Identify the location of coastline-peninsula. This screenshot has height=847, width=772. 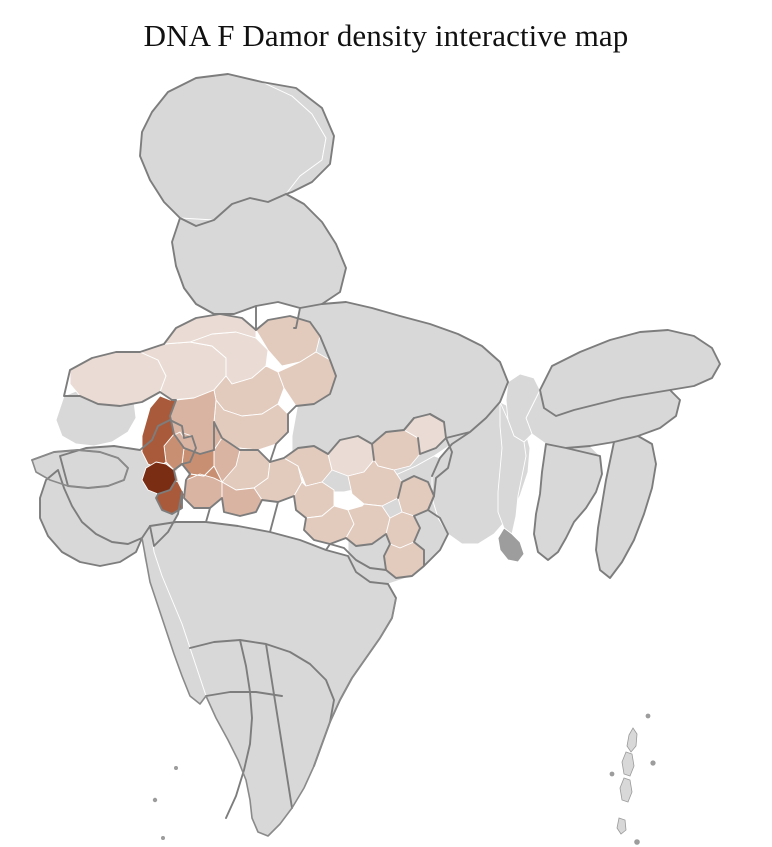
(269, 687).